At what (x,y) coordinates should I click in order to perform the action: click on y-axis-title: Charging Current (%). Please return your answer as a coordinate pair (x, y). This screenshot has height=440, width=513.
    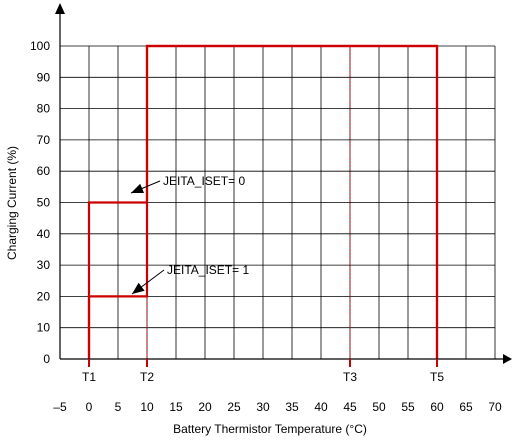
    Looking at the image, I should click on (12, 203).